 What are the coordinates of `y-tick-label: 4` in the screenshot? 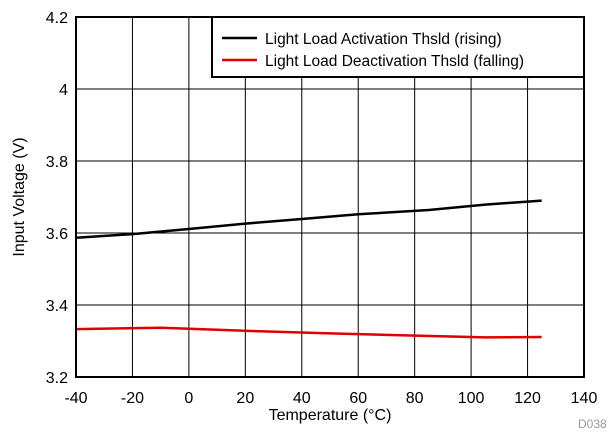 It's located at (63, 90).